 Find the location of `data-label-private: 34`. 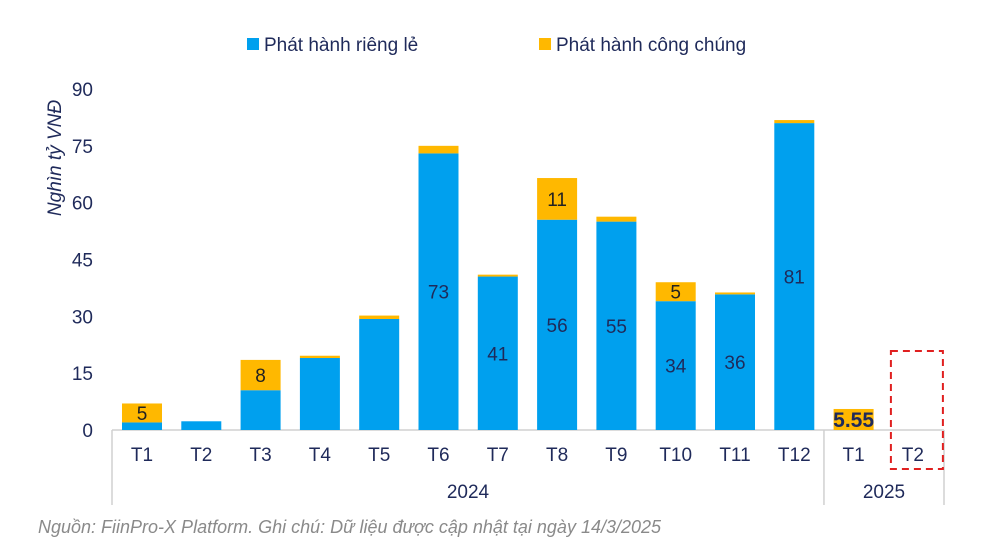

data-label-private: 34 is located at coordinates (676, 367).